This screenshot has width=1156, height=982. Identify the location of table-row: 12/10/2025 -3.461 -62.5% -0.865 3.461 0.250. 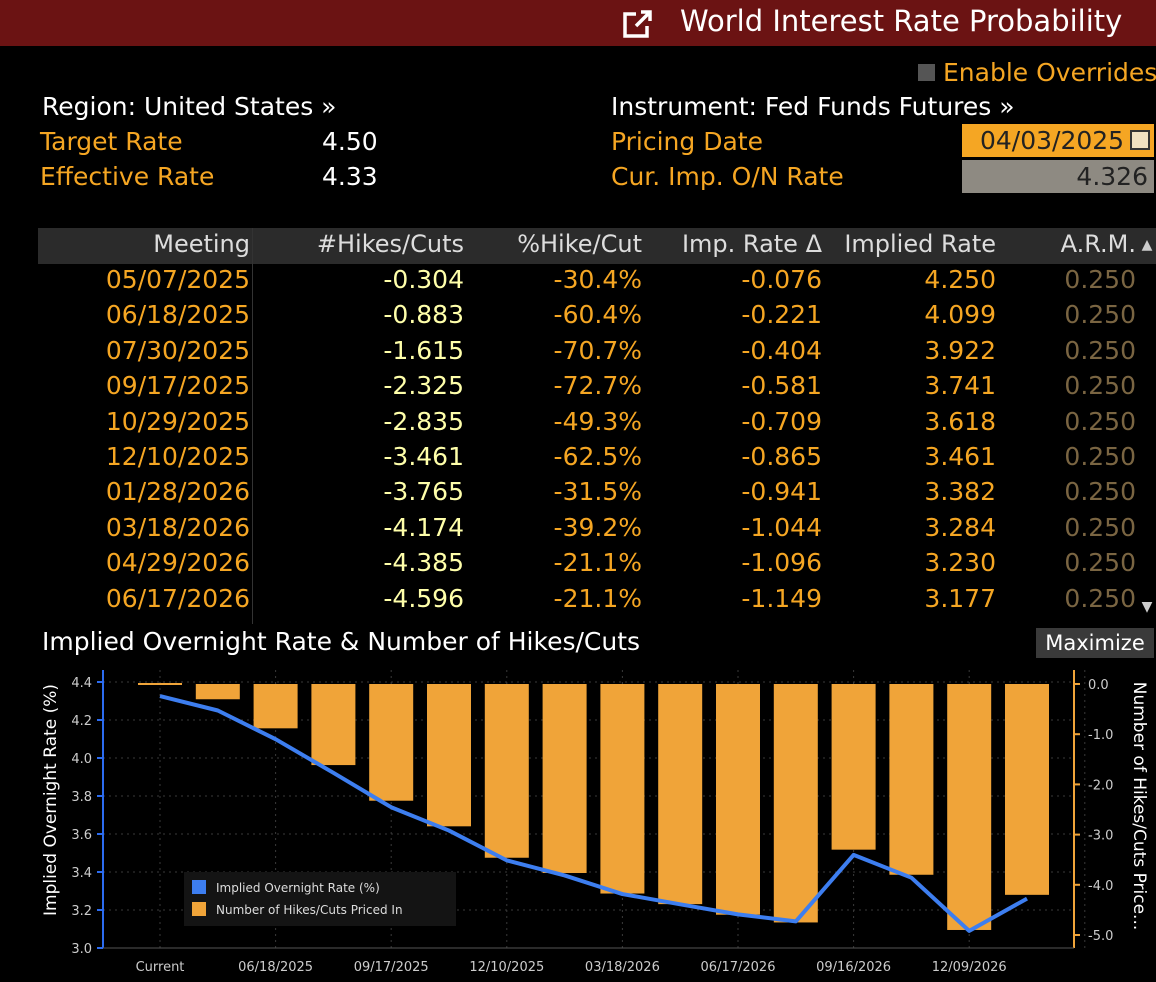
(597, 458).